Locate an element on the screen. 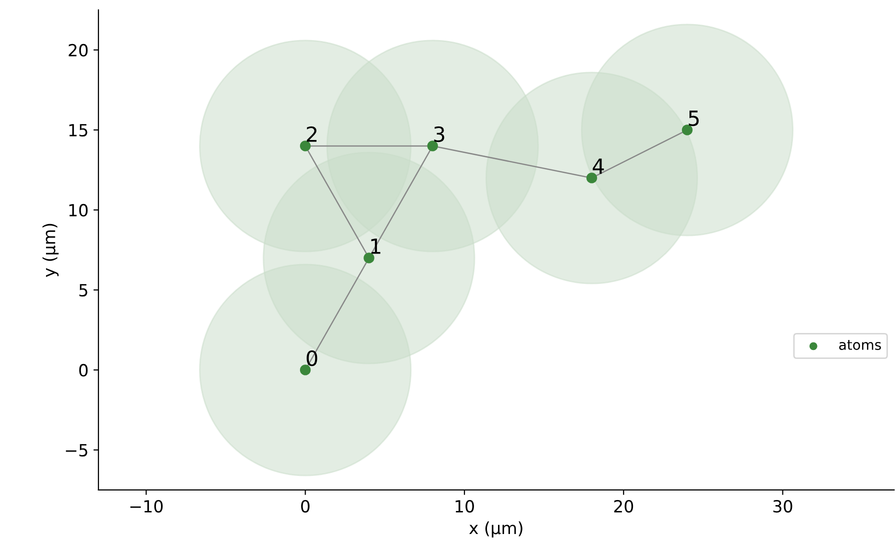  x-tick-label: 20 is located at coordinates (624, 506).